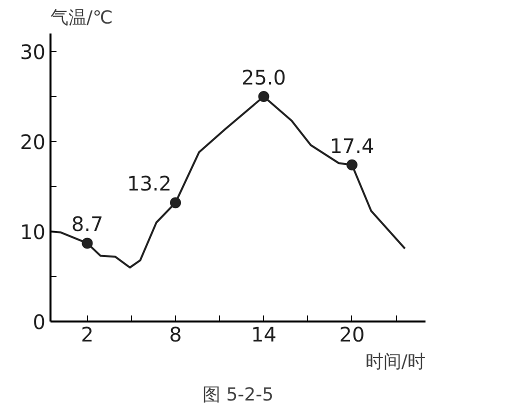 The width and height of the screenshot is (516, 415). I want to click on x-tick-label: 20, so click(352, 334).